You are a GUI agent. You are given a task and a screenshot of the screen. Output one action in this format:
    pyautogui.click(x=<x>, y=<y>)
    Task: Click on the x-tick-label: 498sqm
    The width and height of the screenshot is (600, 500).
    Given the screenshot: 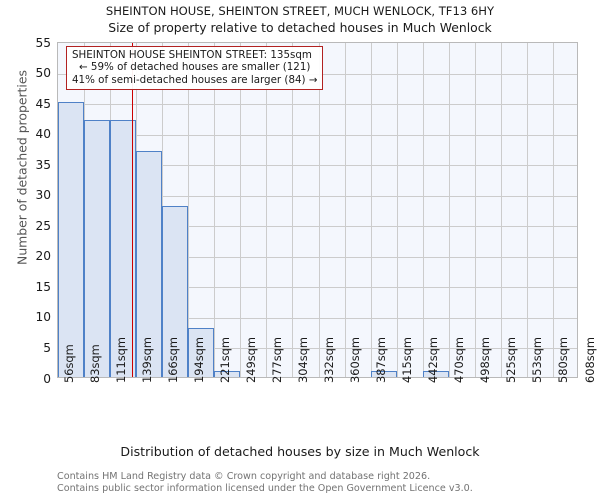 What is the action you would take?
    pyautogui.click(x=485, y=359)
    